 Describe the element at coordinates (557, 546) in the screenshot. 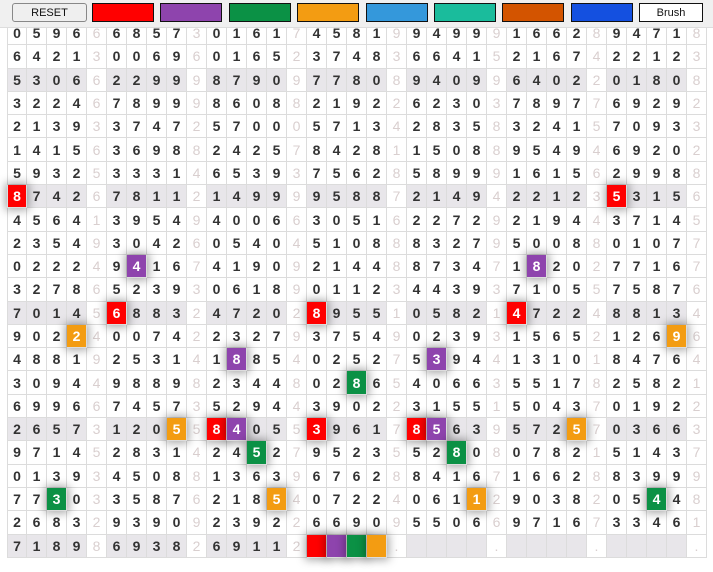

I see `grid-cell` at that location.